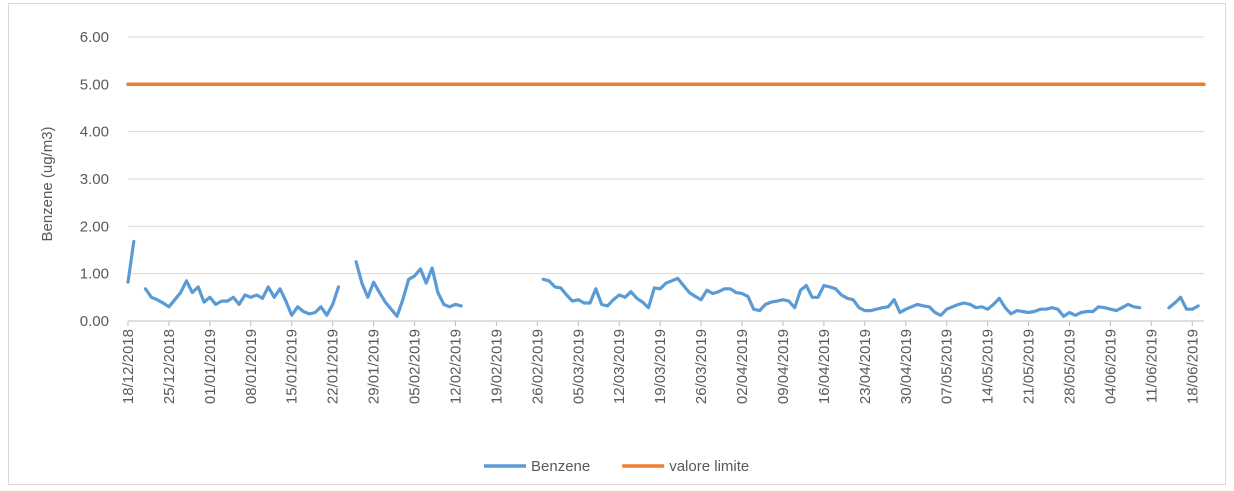 This screenshot has width=1234, height=491. Describe the element at coordinates (1151, 366) in the screenshot. I see `x-tick-label: 11/06/2019` at that location.